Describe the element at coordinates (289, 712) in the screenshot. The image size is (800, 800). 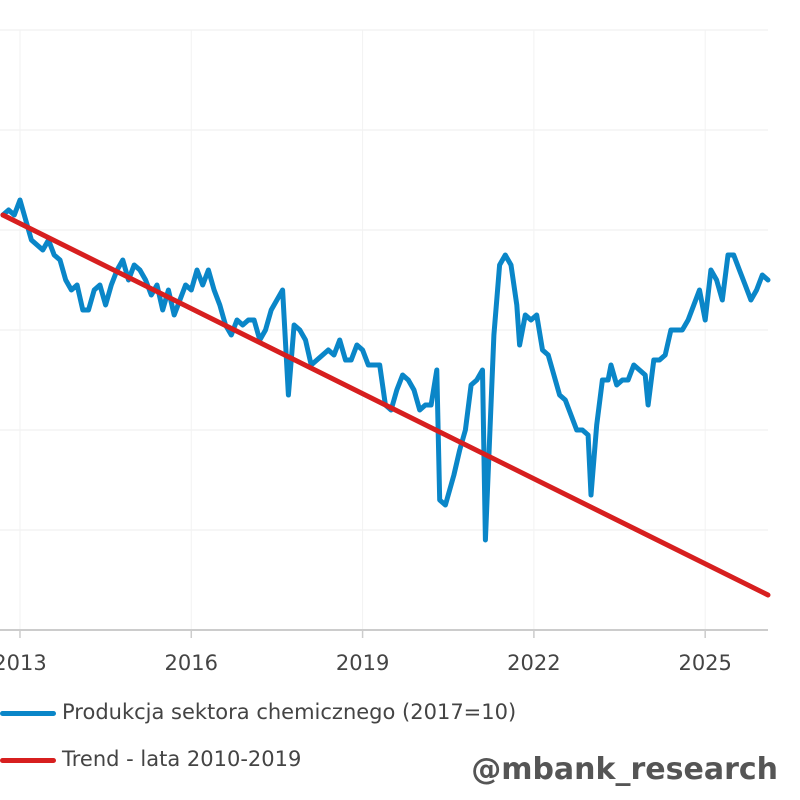
I see `legend-label-production: Produkcja sektora chemicznego (2017=10)` at that location.